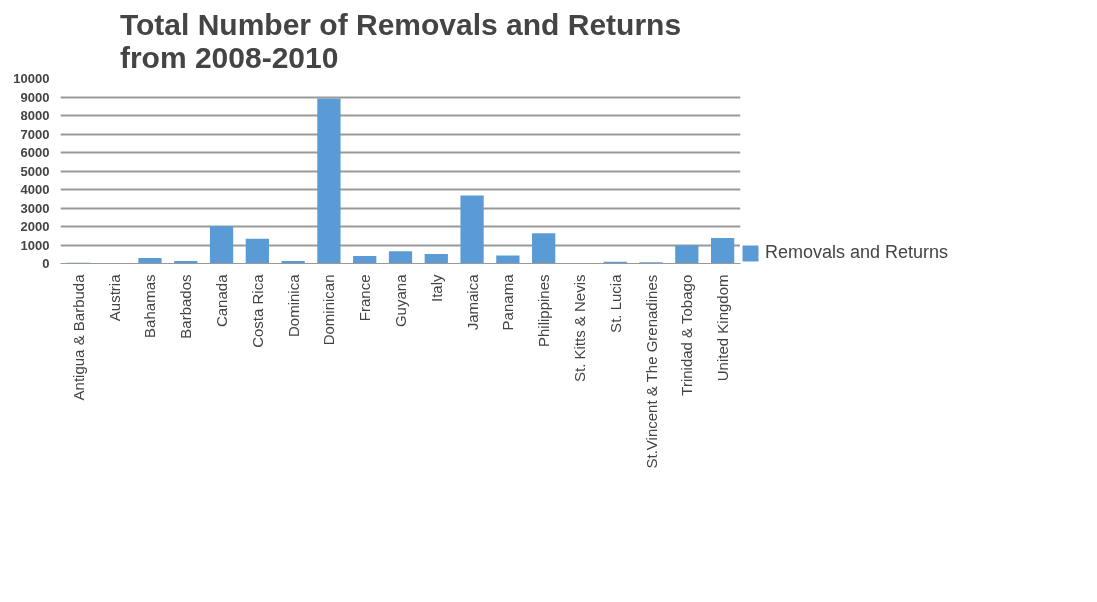 Image resolution: width=1097 pixels, height=602 pixels. What do you see at coordinates (257, 310) in the screenshot?
I see `x-tick-label: Costa Rica` at bounding box center [257, 310].